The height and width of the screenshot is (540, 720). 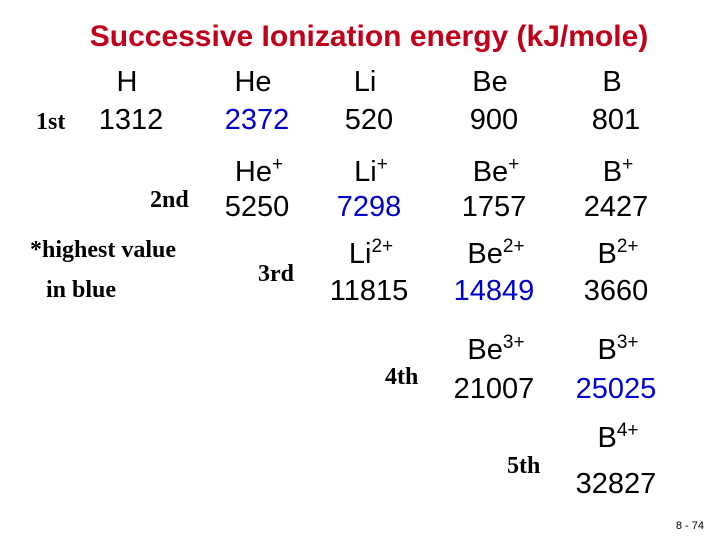 I want to click on species-b-1st: B, so click(x=611, y=82).